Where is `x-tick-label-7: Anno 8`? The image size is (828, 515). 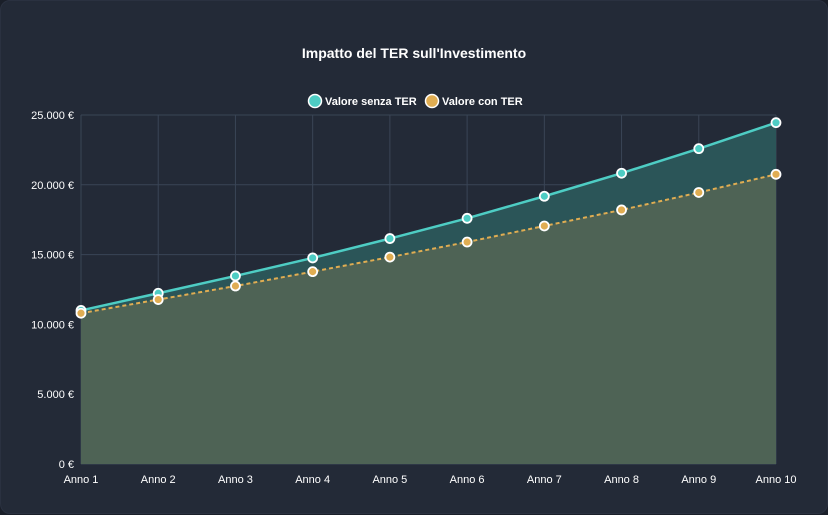 x-tick-label-7: Anno 8 is located at coordinates (621, 480).